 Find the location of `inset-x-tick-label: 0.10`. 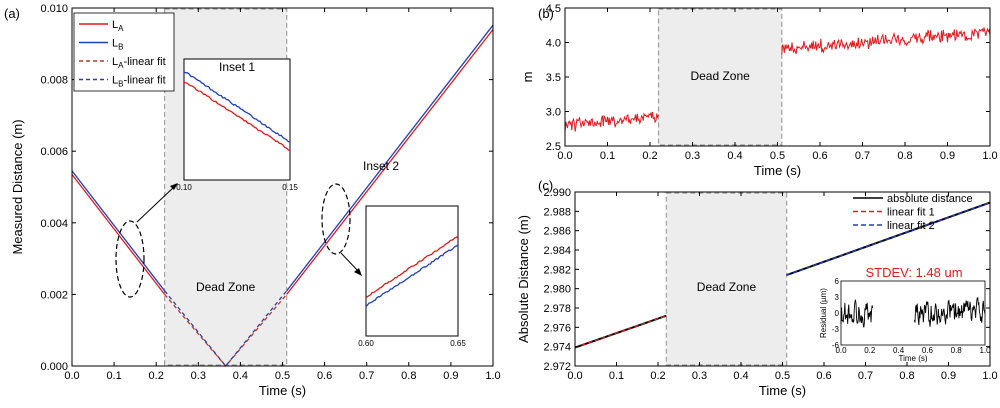

inset-x-tick-label: 0.10 is located at coordinates (184, 187).